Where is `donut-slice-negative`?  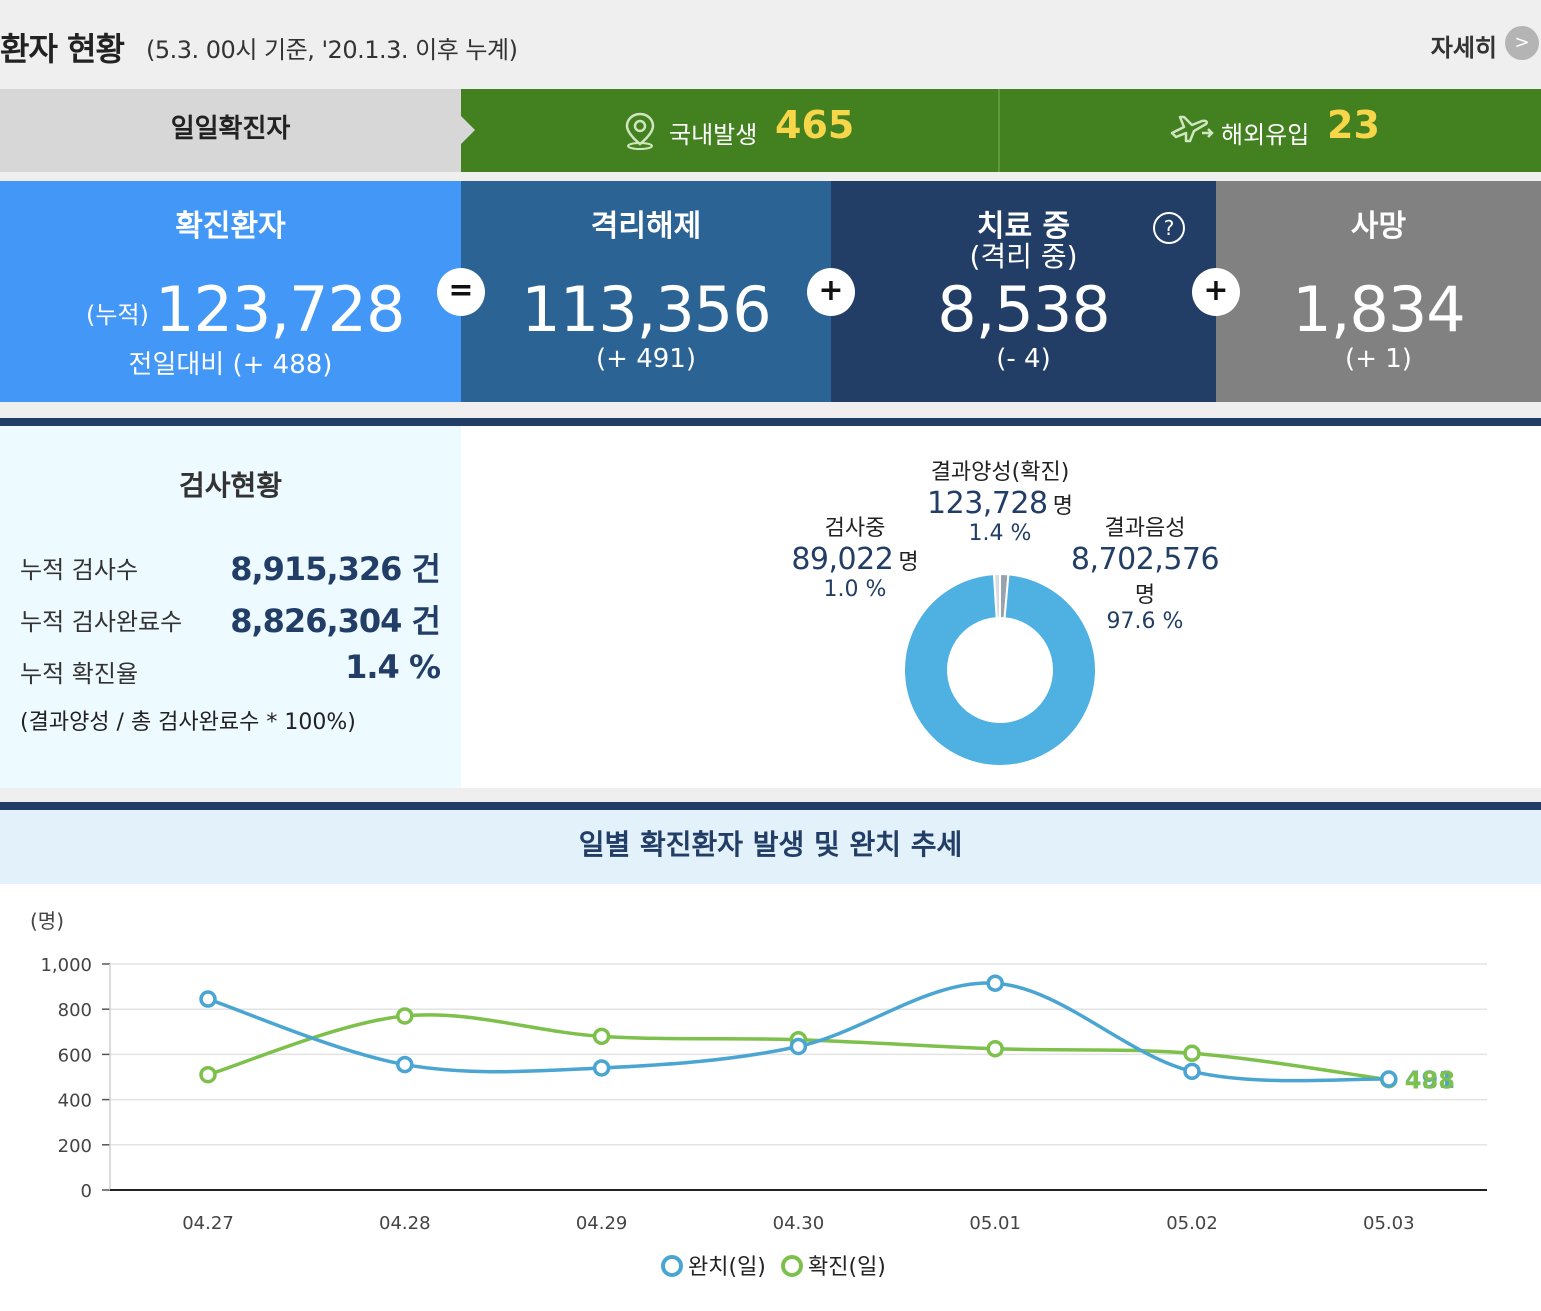 donut-slice-negative is located at coordinates (1000, 670).